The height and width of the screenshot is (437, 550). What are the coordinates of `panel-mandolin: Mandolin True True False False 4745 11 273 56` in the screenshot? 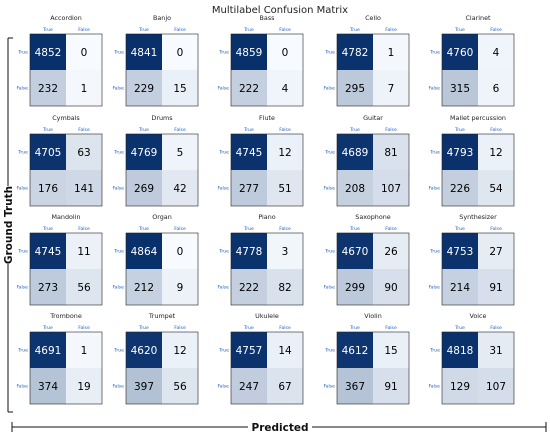 It's located at (59, 259).